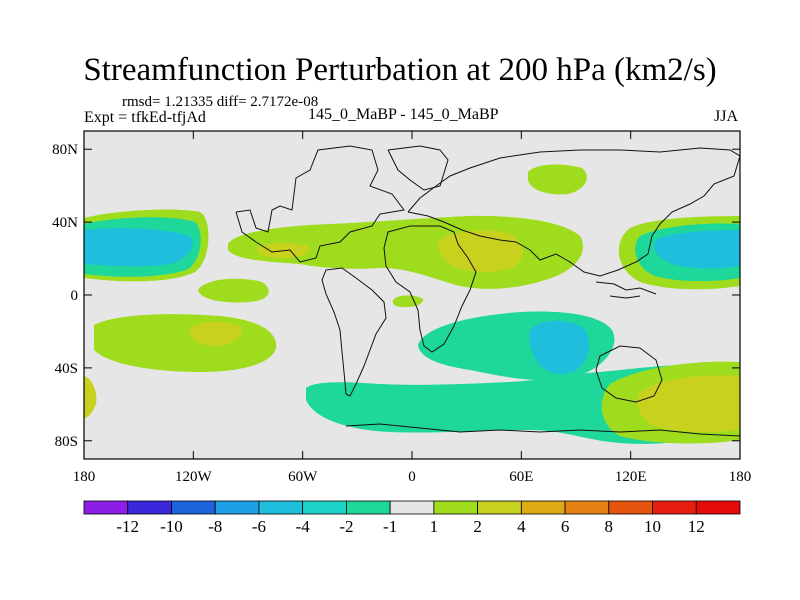 The image size is (800, 600). I want to click on x-tick-label: 60W, so click(303, 477).